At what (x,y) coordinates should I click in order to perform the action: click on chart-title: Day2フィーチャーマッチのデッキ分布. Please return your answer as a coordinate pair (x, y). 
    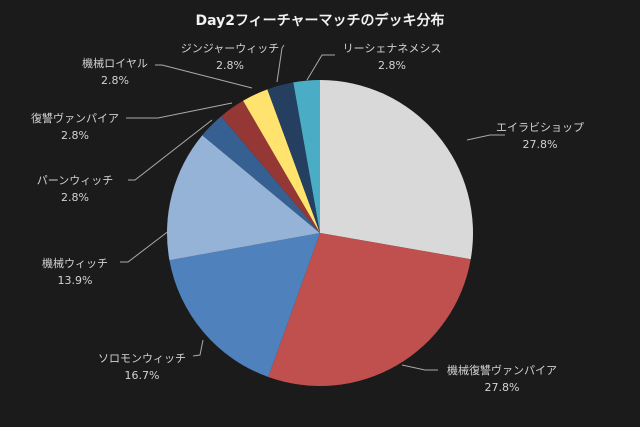
    Looking at the image, I should click on (320, 21).